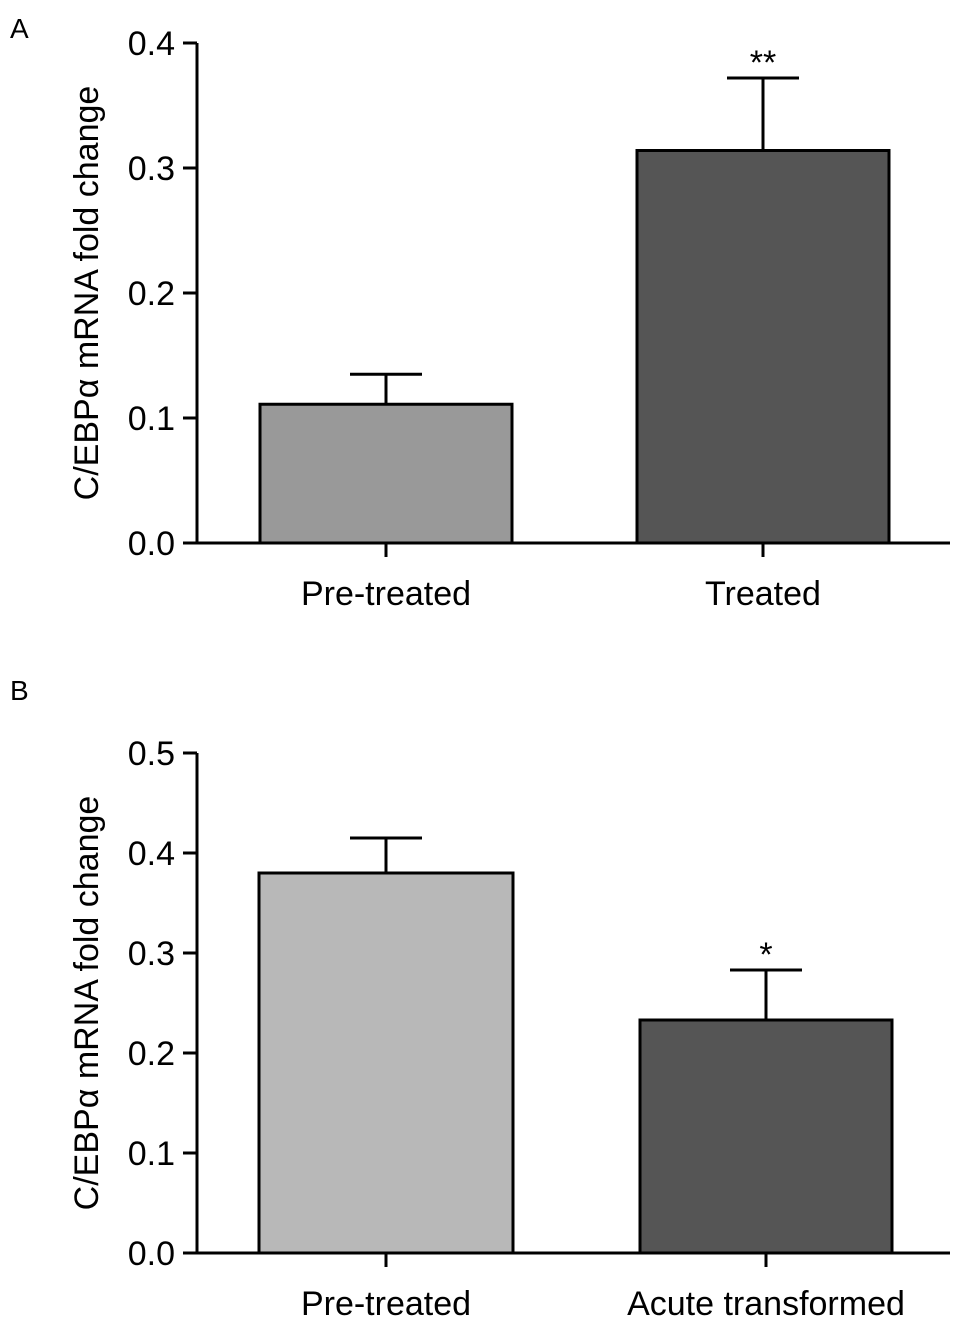 The width and height of the screenshot is (971, 1326). Describe the element at coordinates (766, 1304) in the screenshot. I see `x-tick-label: Acute transformed` at that location.